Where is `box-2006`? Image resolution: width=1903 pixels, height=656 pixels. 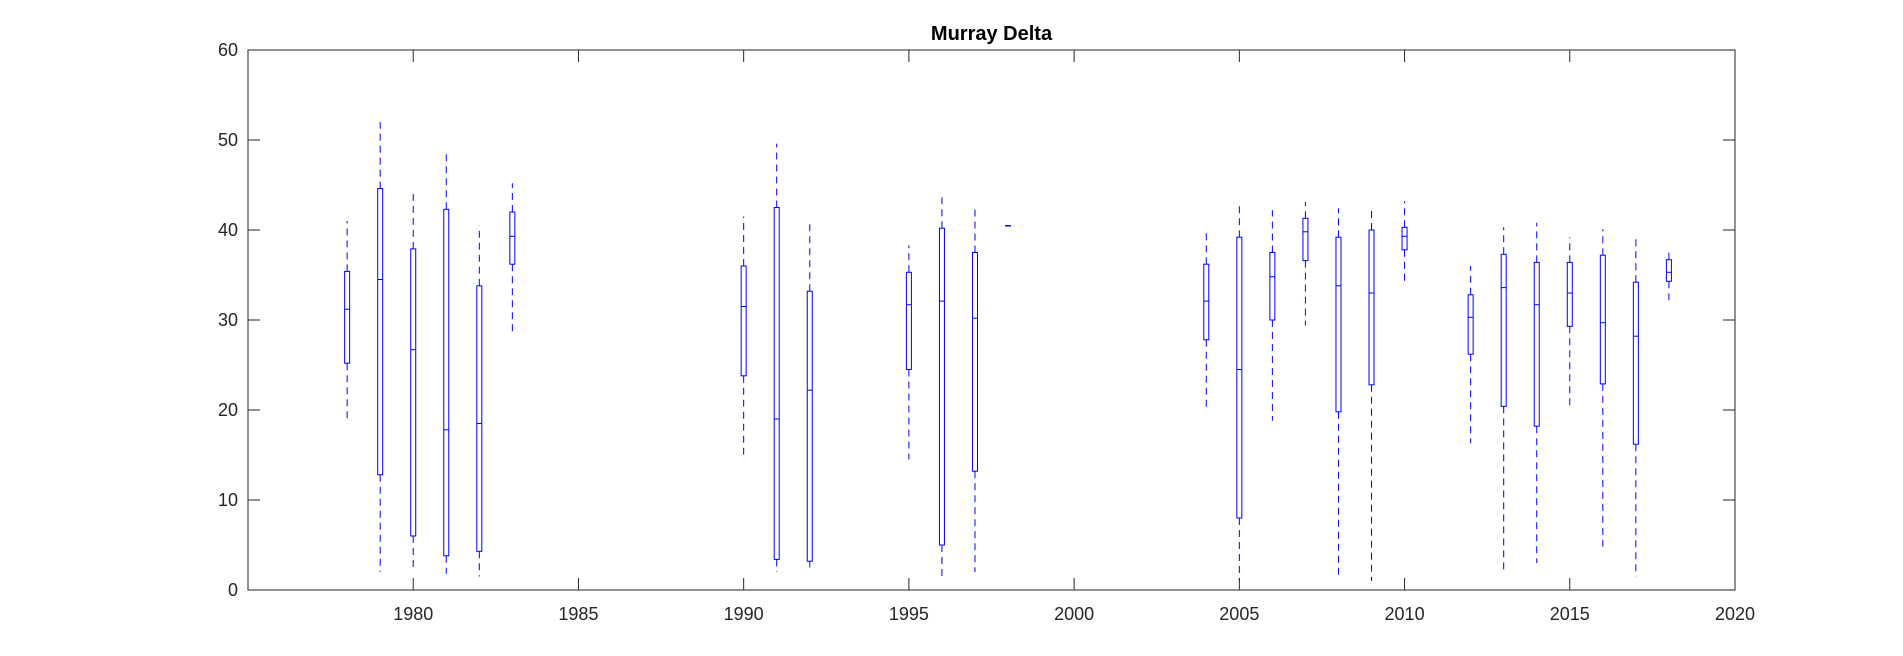 box-2006 is located at coordinates (1272, 315).